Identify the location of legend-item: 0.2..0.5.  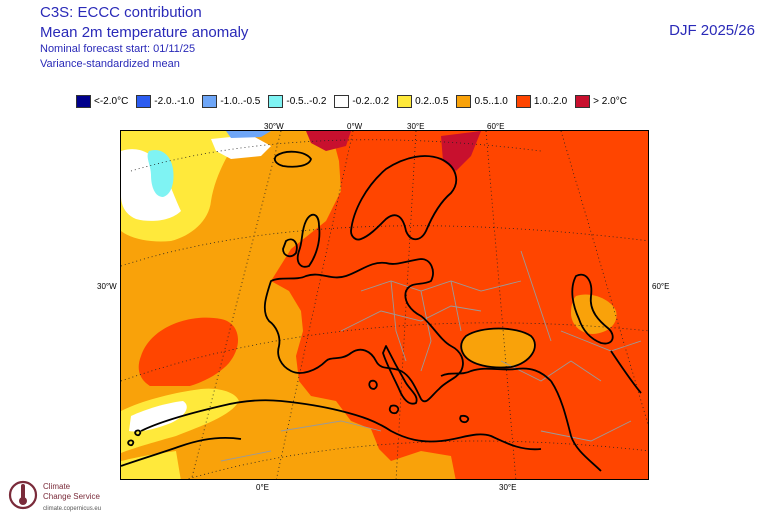
(423, 101).